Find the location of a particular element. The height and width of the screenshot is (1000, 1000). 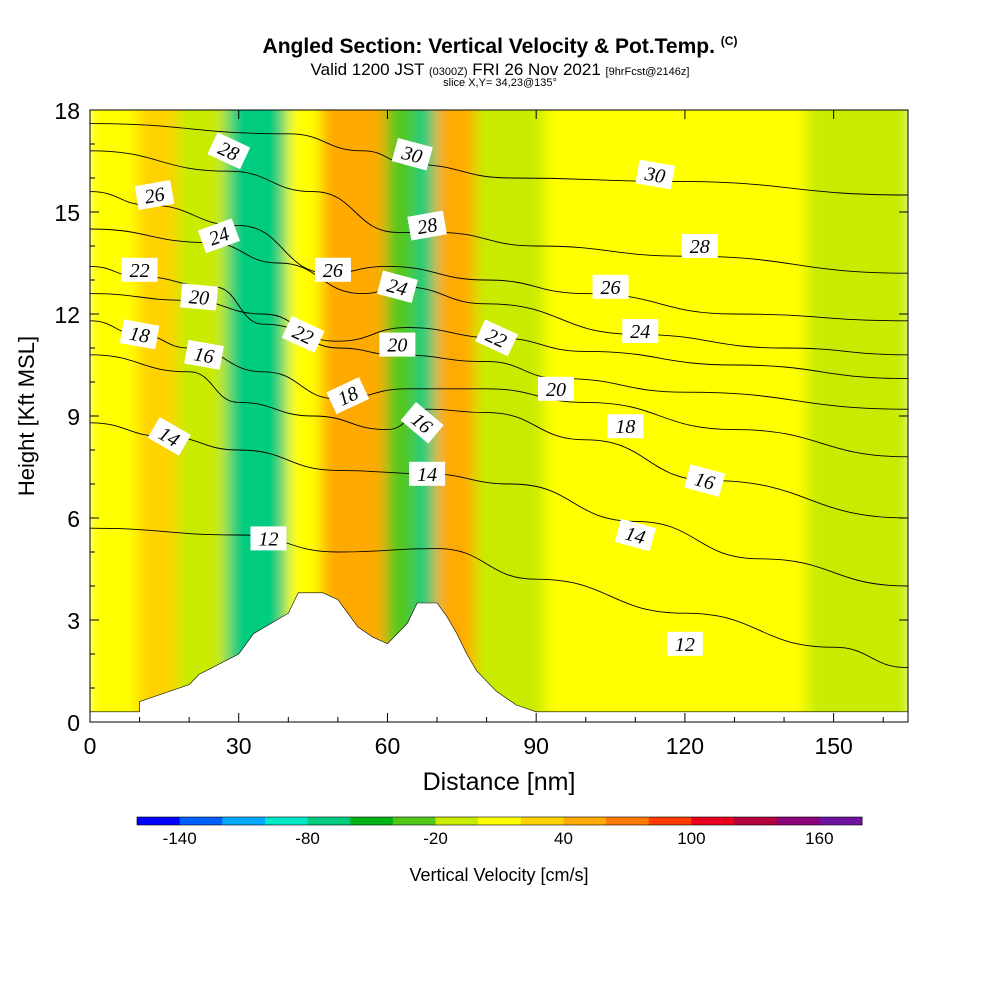

forecast-info: [9hrFcst@2146z] is located at coordinates (647, 72).